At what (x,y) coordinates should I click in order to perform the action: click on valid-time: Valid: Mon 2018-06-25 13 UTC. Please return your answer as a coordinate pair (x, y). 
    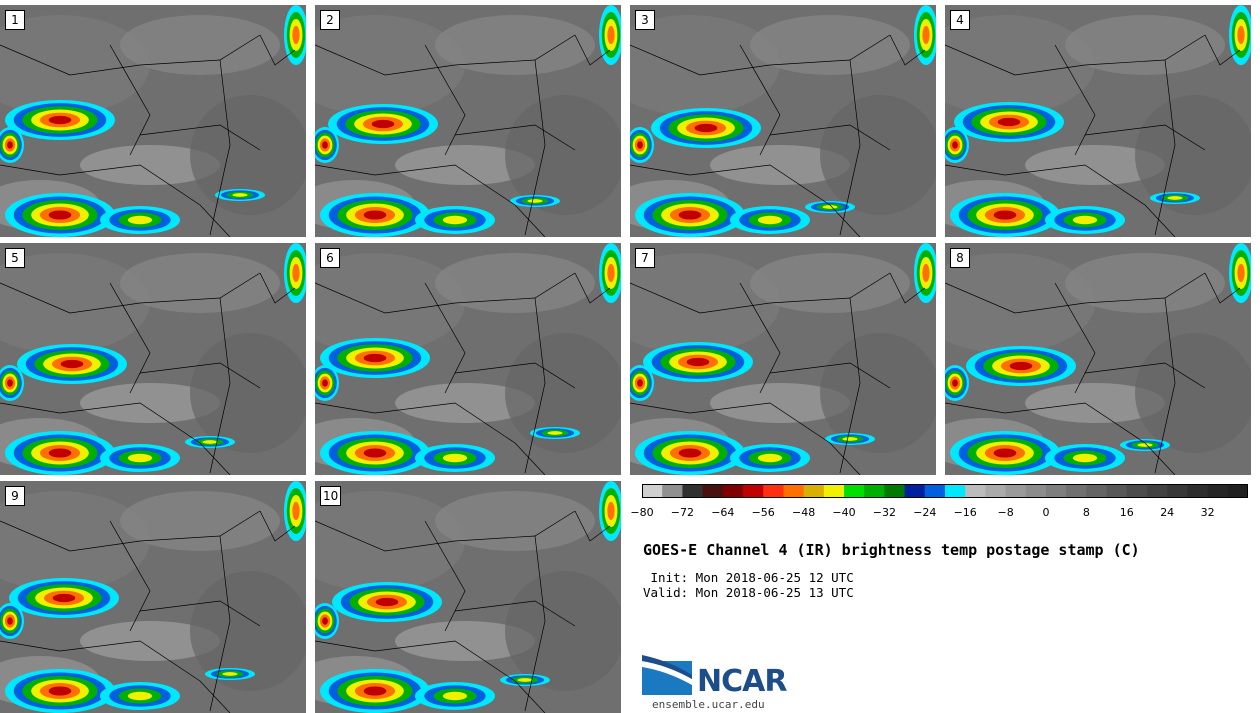
    Looking at the image, I should click on (748, 592).